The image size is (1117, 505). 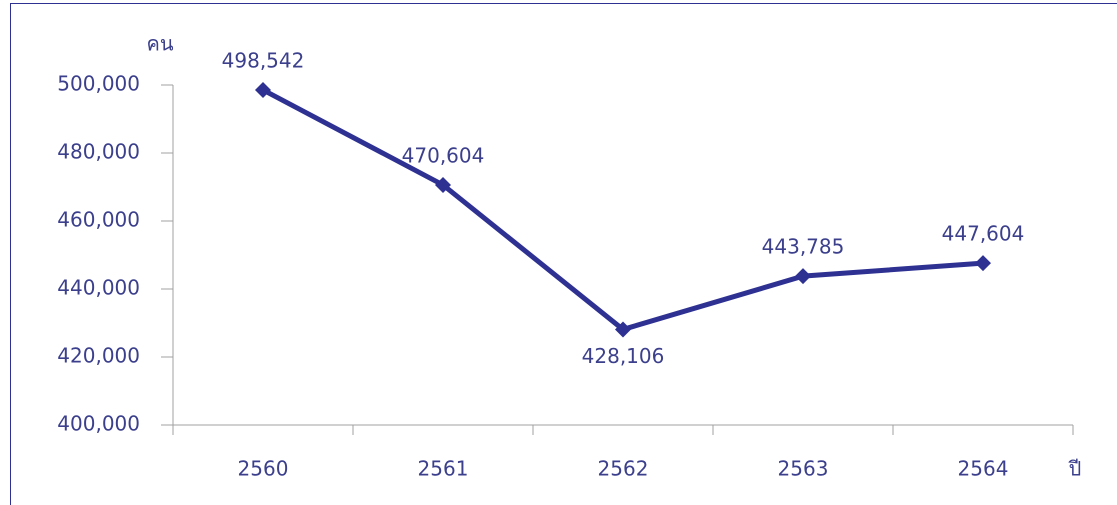 What do you see at coordinates (983, 469) in the screenshot?
I see `x-tick-label: 2564` at bounding box center [983, 469].